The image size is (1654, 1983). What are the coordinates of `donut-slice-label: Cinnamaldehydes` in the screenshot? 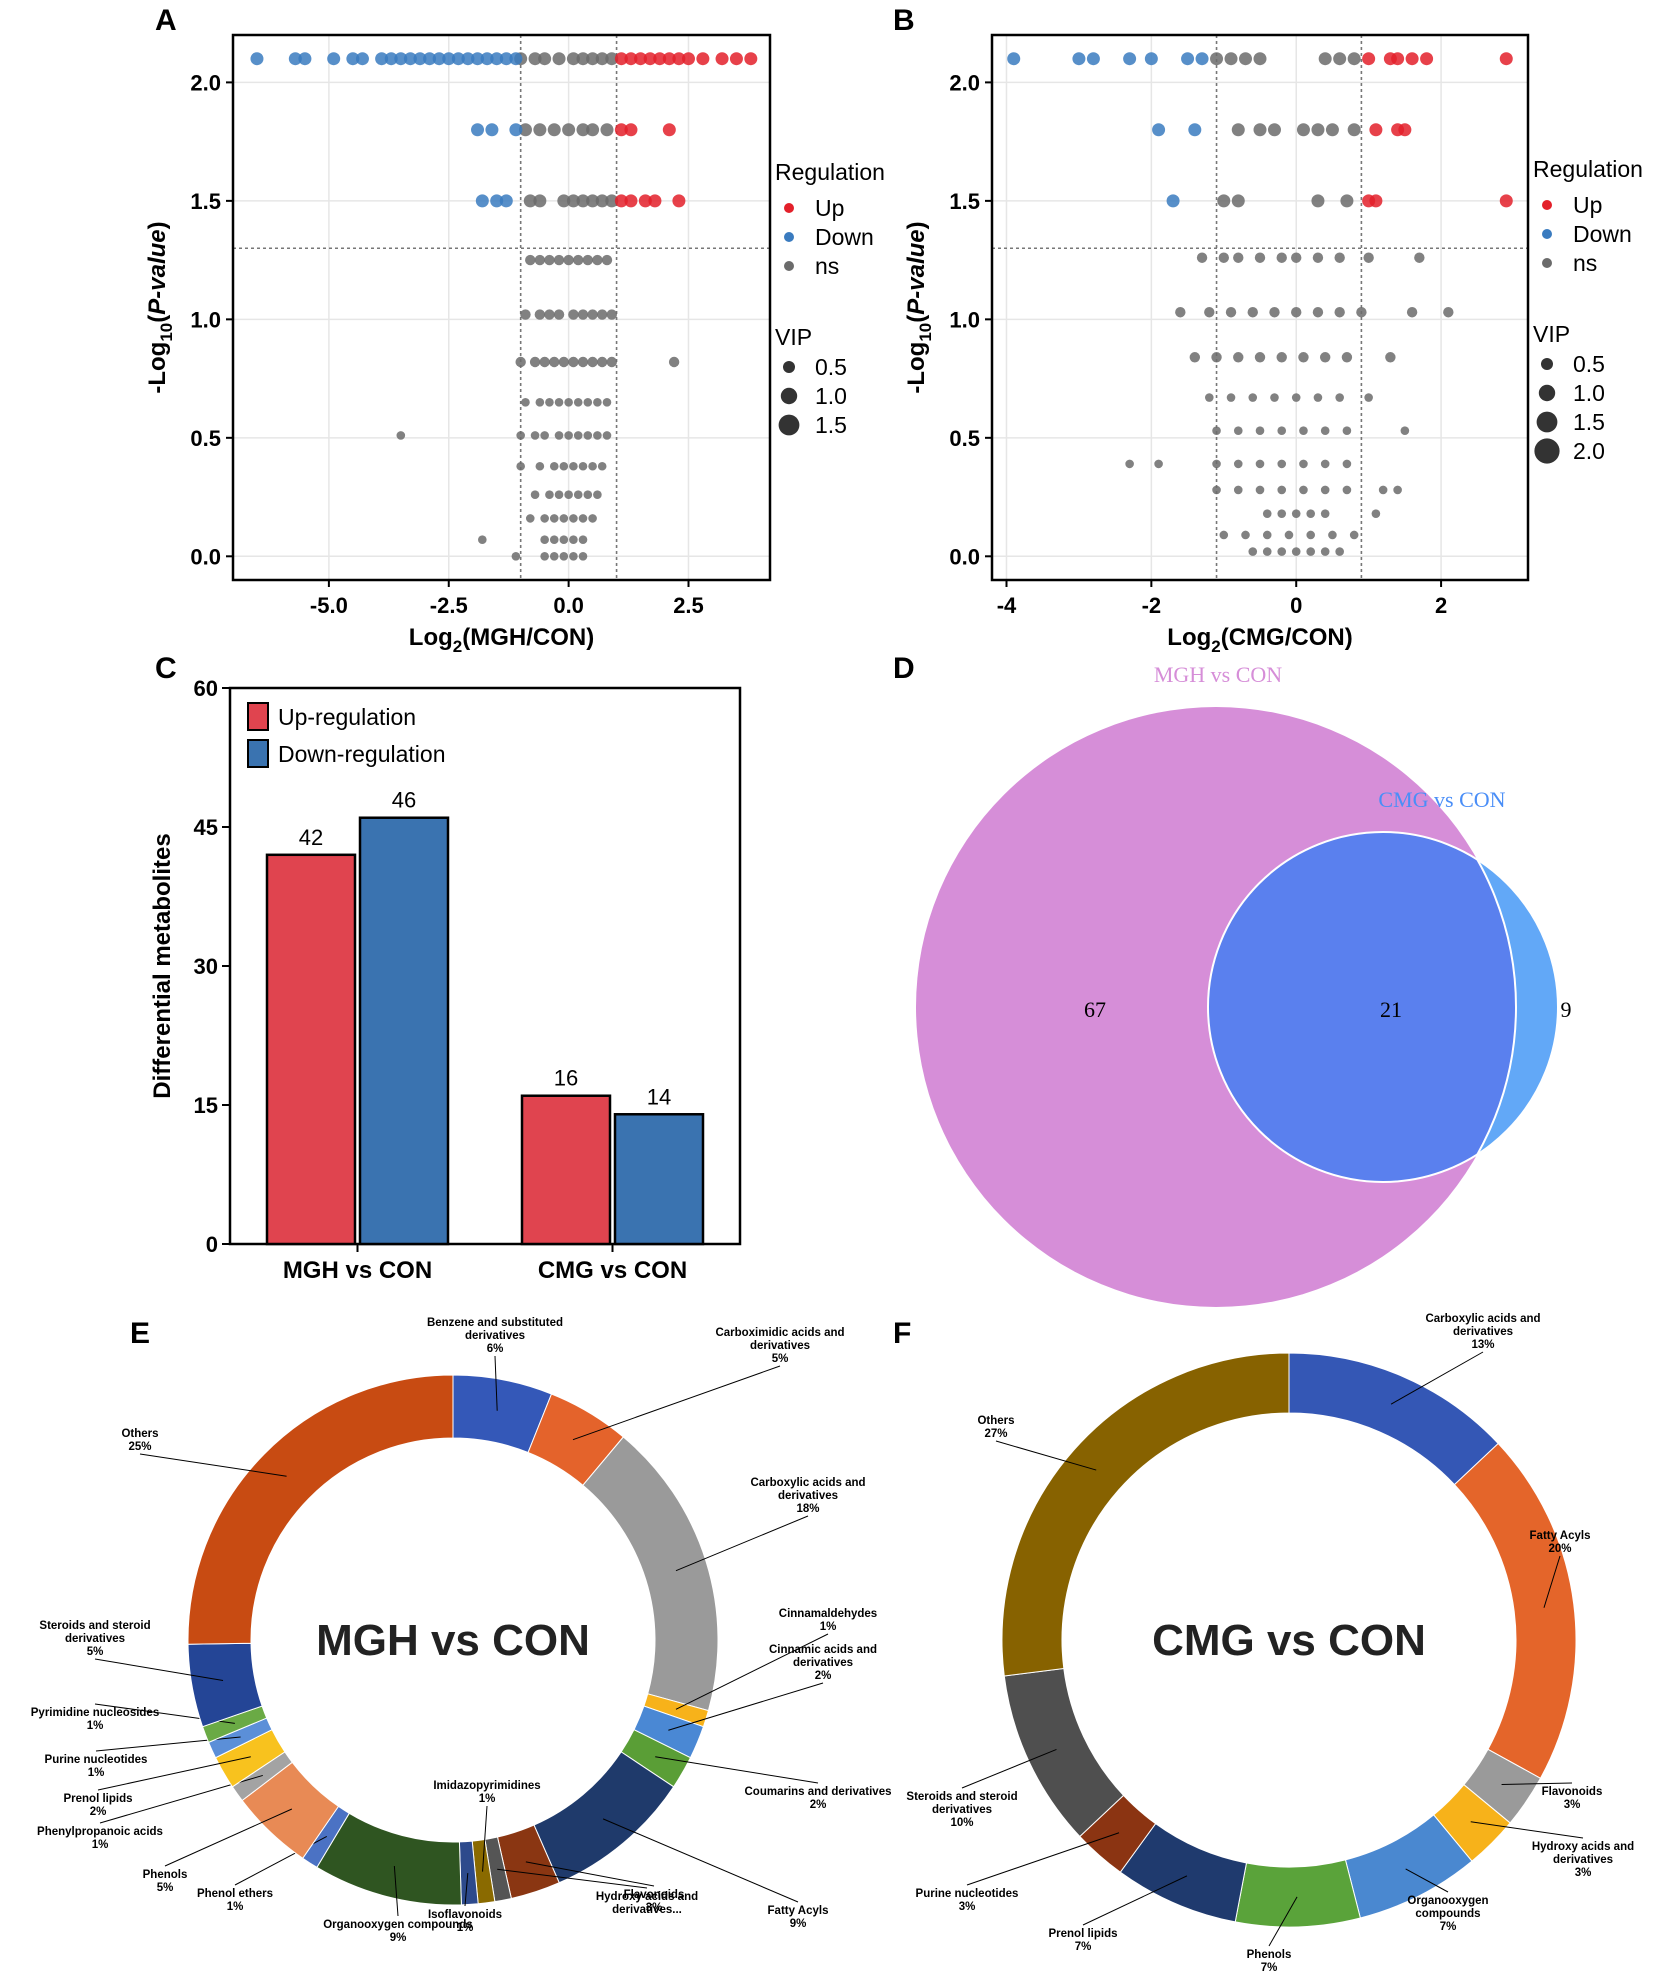 It's located at (828, 1614).